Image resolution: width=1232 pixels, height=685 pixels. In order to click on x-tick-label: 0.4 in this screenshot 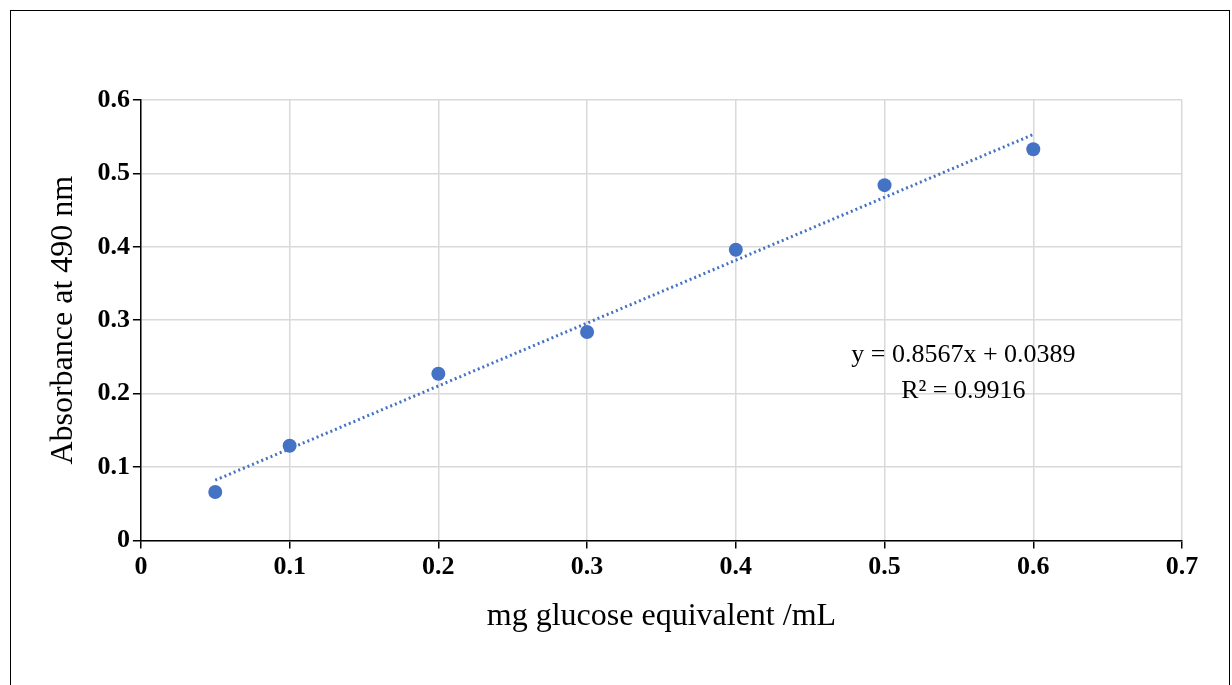, I will do `click(736, 565)`.